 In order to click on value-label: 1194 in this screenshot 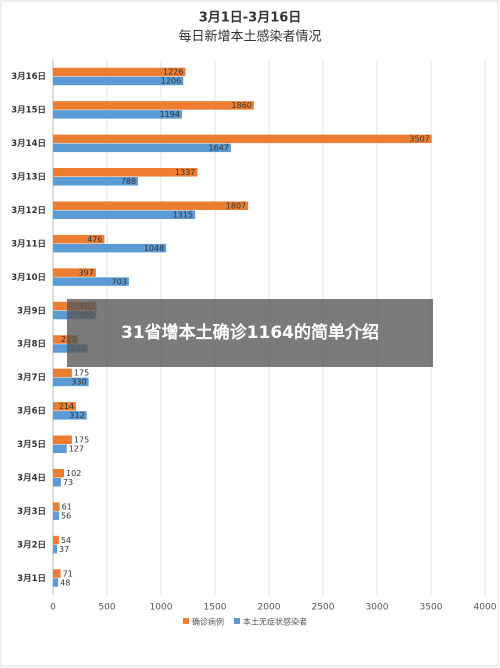, I will do `click(170, 114)`.